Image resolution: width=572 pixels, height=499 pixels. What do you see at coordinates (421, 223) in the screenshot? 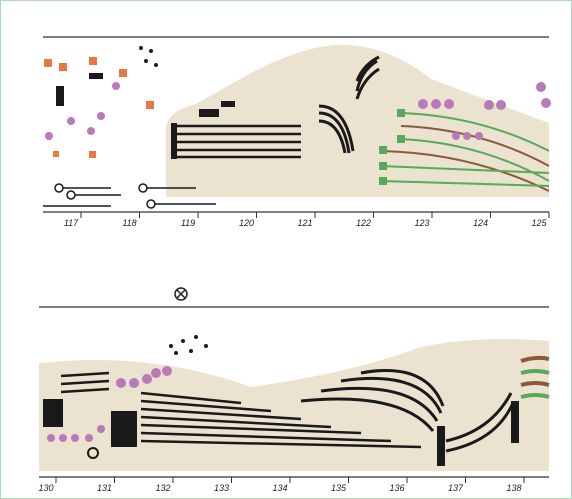
I see `measure-number: 123` at bounding box center [421, 223].